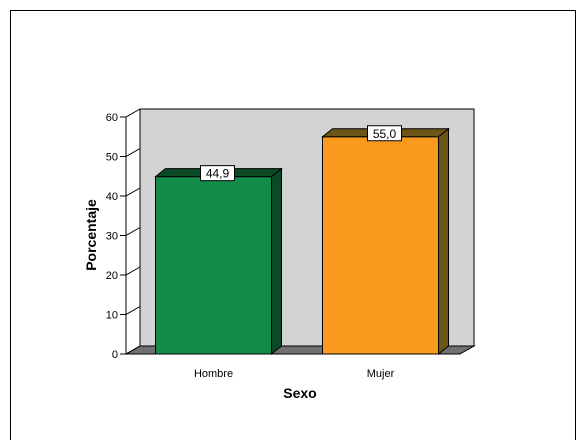 Image resolution: width=587 pixels, height=440 pixels. I want to click on x-axis-title: Sexo, so click(299, 393).